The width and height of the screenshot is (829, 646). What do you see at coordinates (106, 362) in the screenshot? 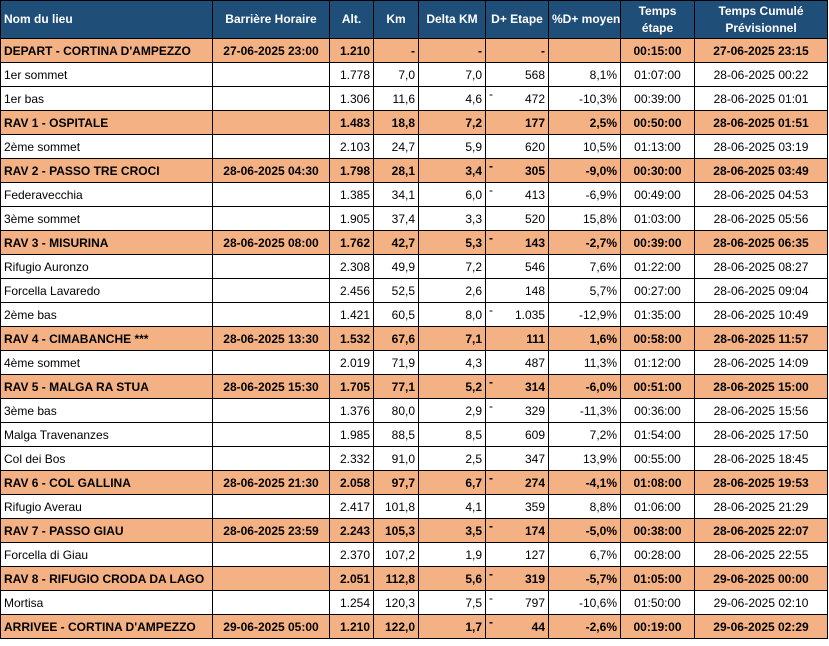
I see `cell-nom-du-lieu: 4ème sommet` at bounding box center [106, 362].